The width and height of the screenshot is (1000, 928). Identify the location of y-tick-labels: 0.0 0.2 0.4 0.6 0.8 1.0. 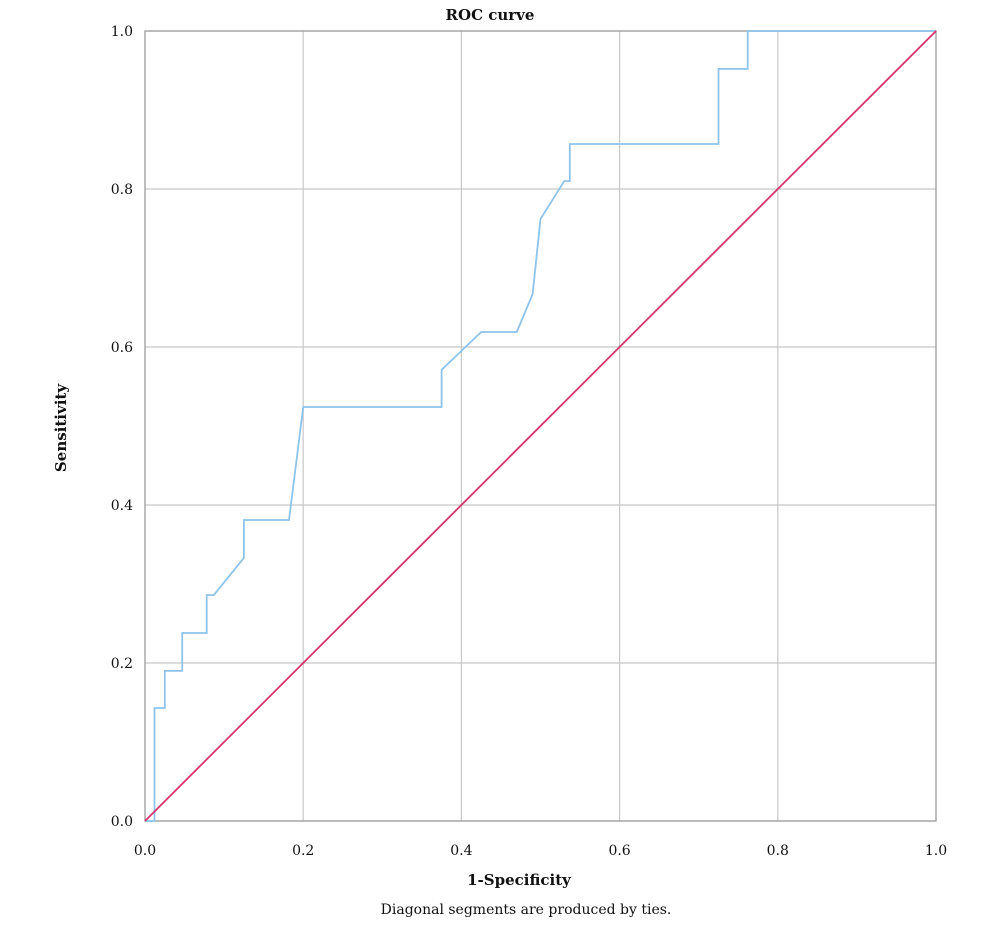
(122, 427).